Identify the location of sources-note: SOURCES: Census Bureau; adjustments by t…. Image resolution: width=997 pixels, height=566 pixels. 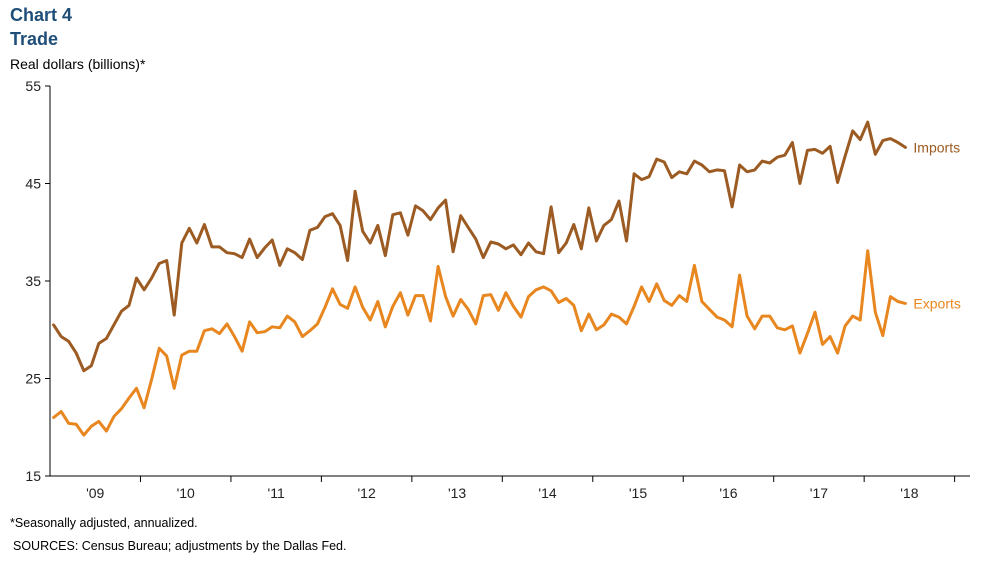
(180, 546).